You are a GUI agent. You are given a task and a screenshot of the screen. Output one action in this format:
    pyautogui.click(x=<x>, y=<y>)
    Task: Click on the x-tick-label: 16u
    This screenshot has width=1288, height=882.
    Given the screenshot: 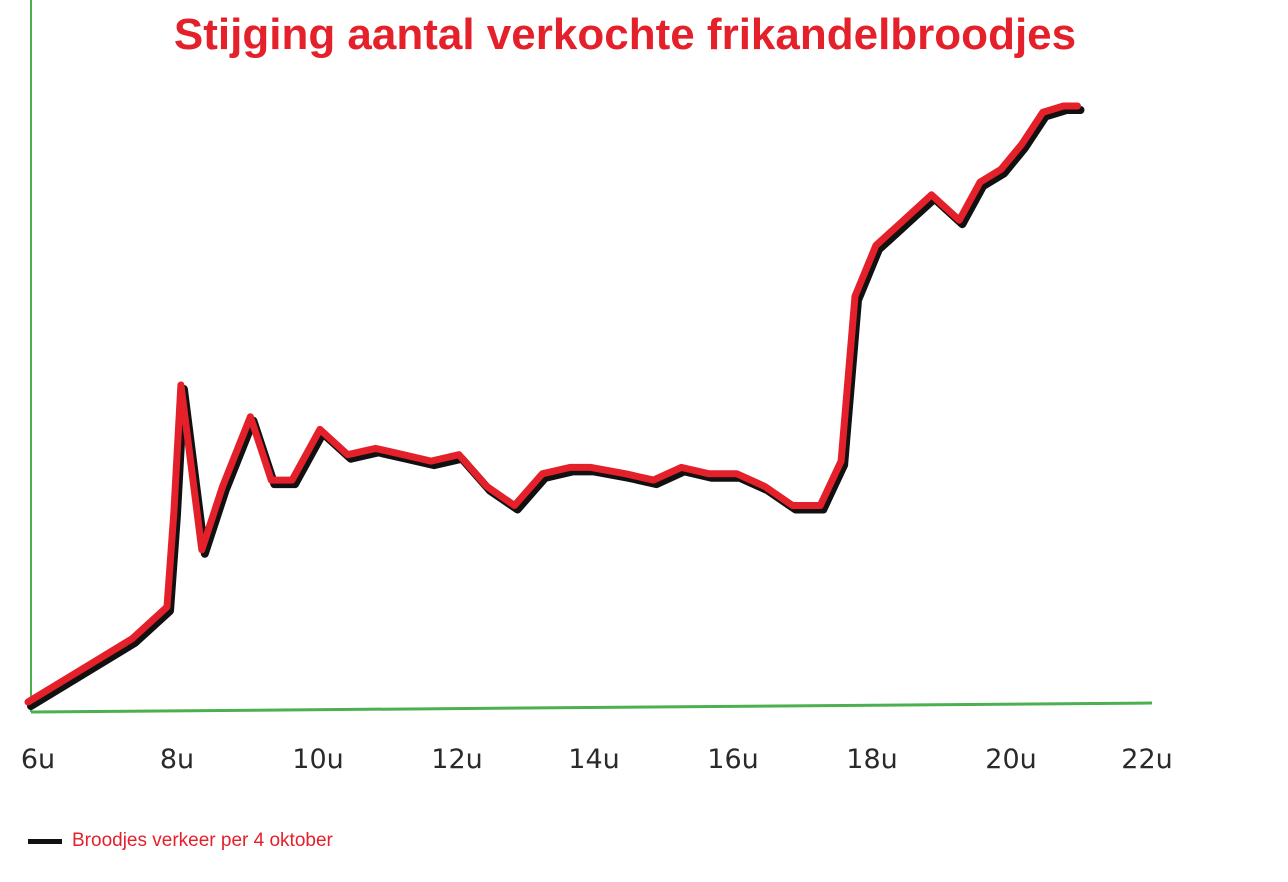 What is the action you would take?
    pyautogui.click(x=732, y=759)
    